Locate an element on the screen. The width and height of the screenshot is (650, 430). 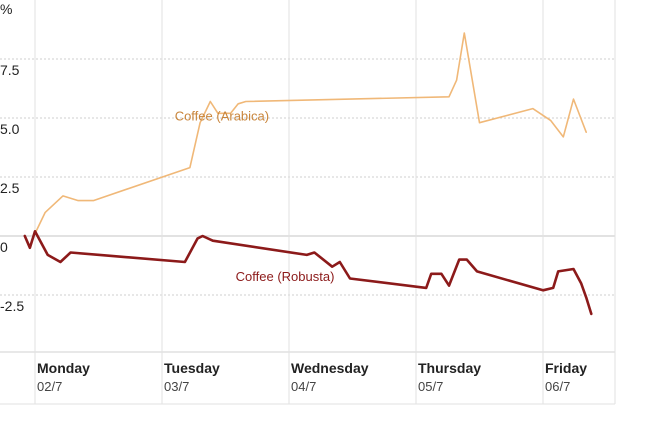
y-tick-label: 2.5 is located at coordinates (10, 188).